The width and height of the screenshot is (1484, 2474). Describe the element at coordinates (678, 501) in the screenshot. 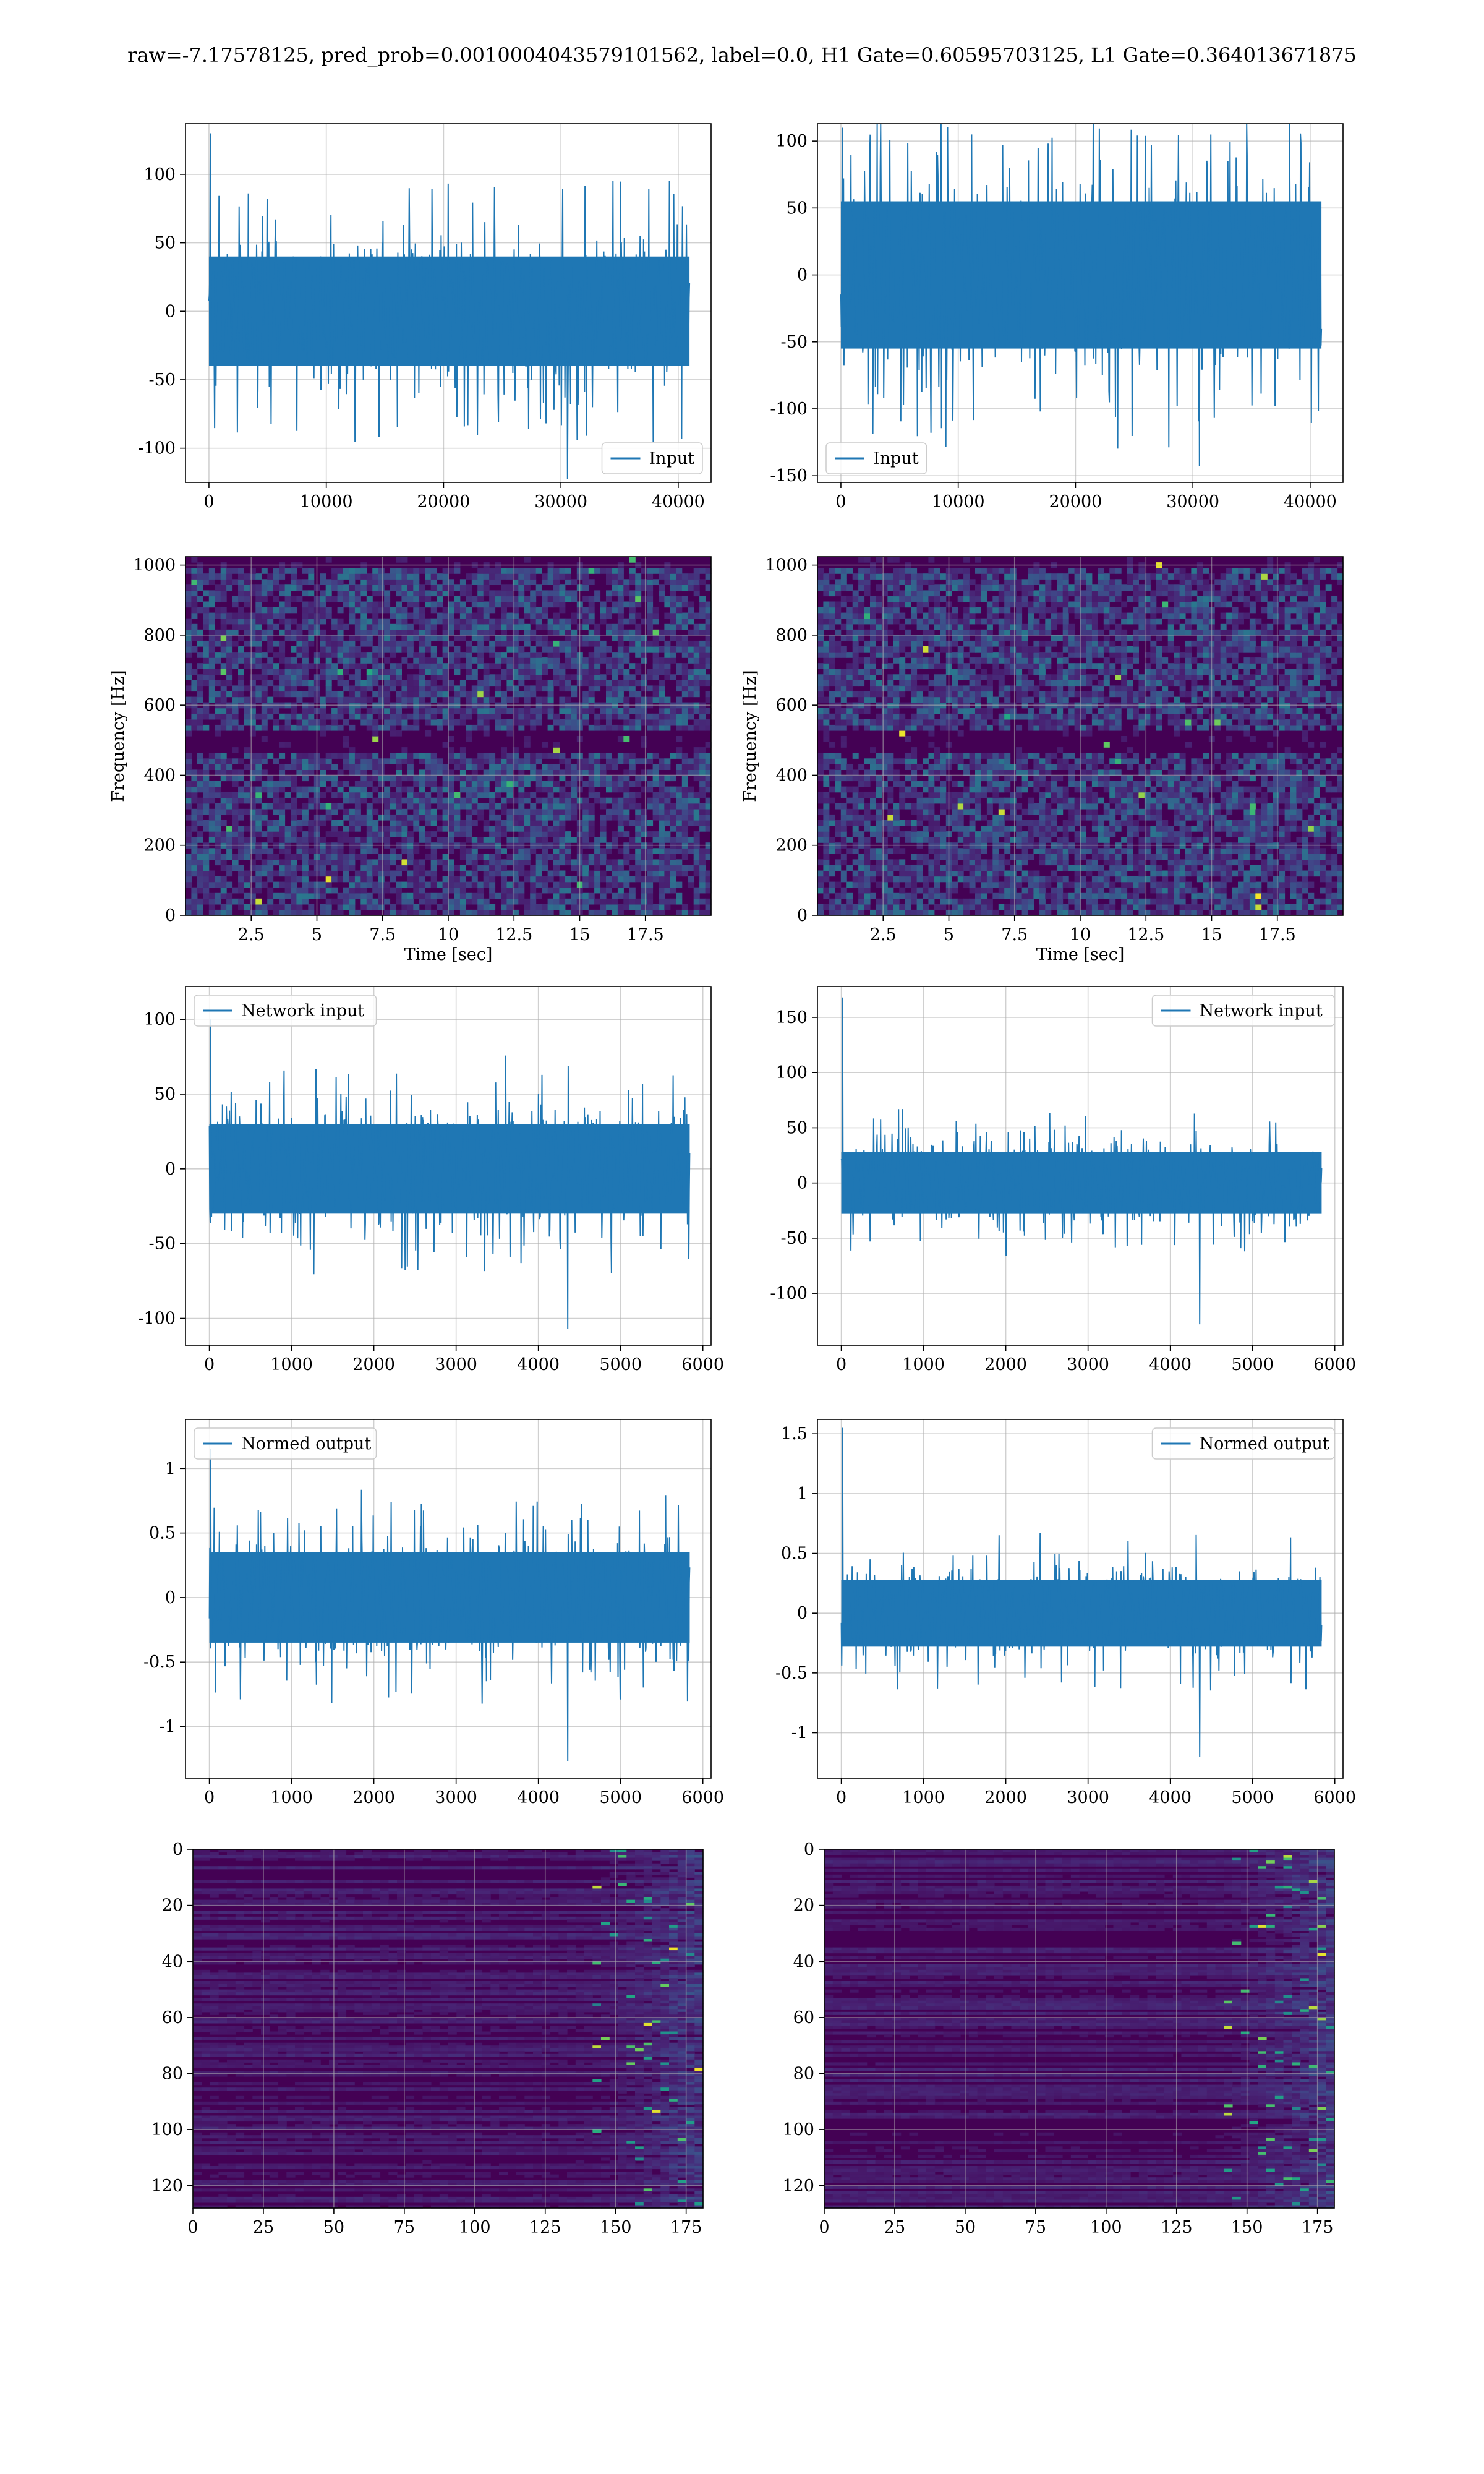

I see `x-tick-label: 40000` at that location.